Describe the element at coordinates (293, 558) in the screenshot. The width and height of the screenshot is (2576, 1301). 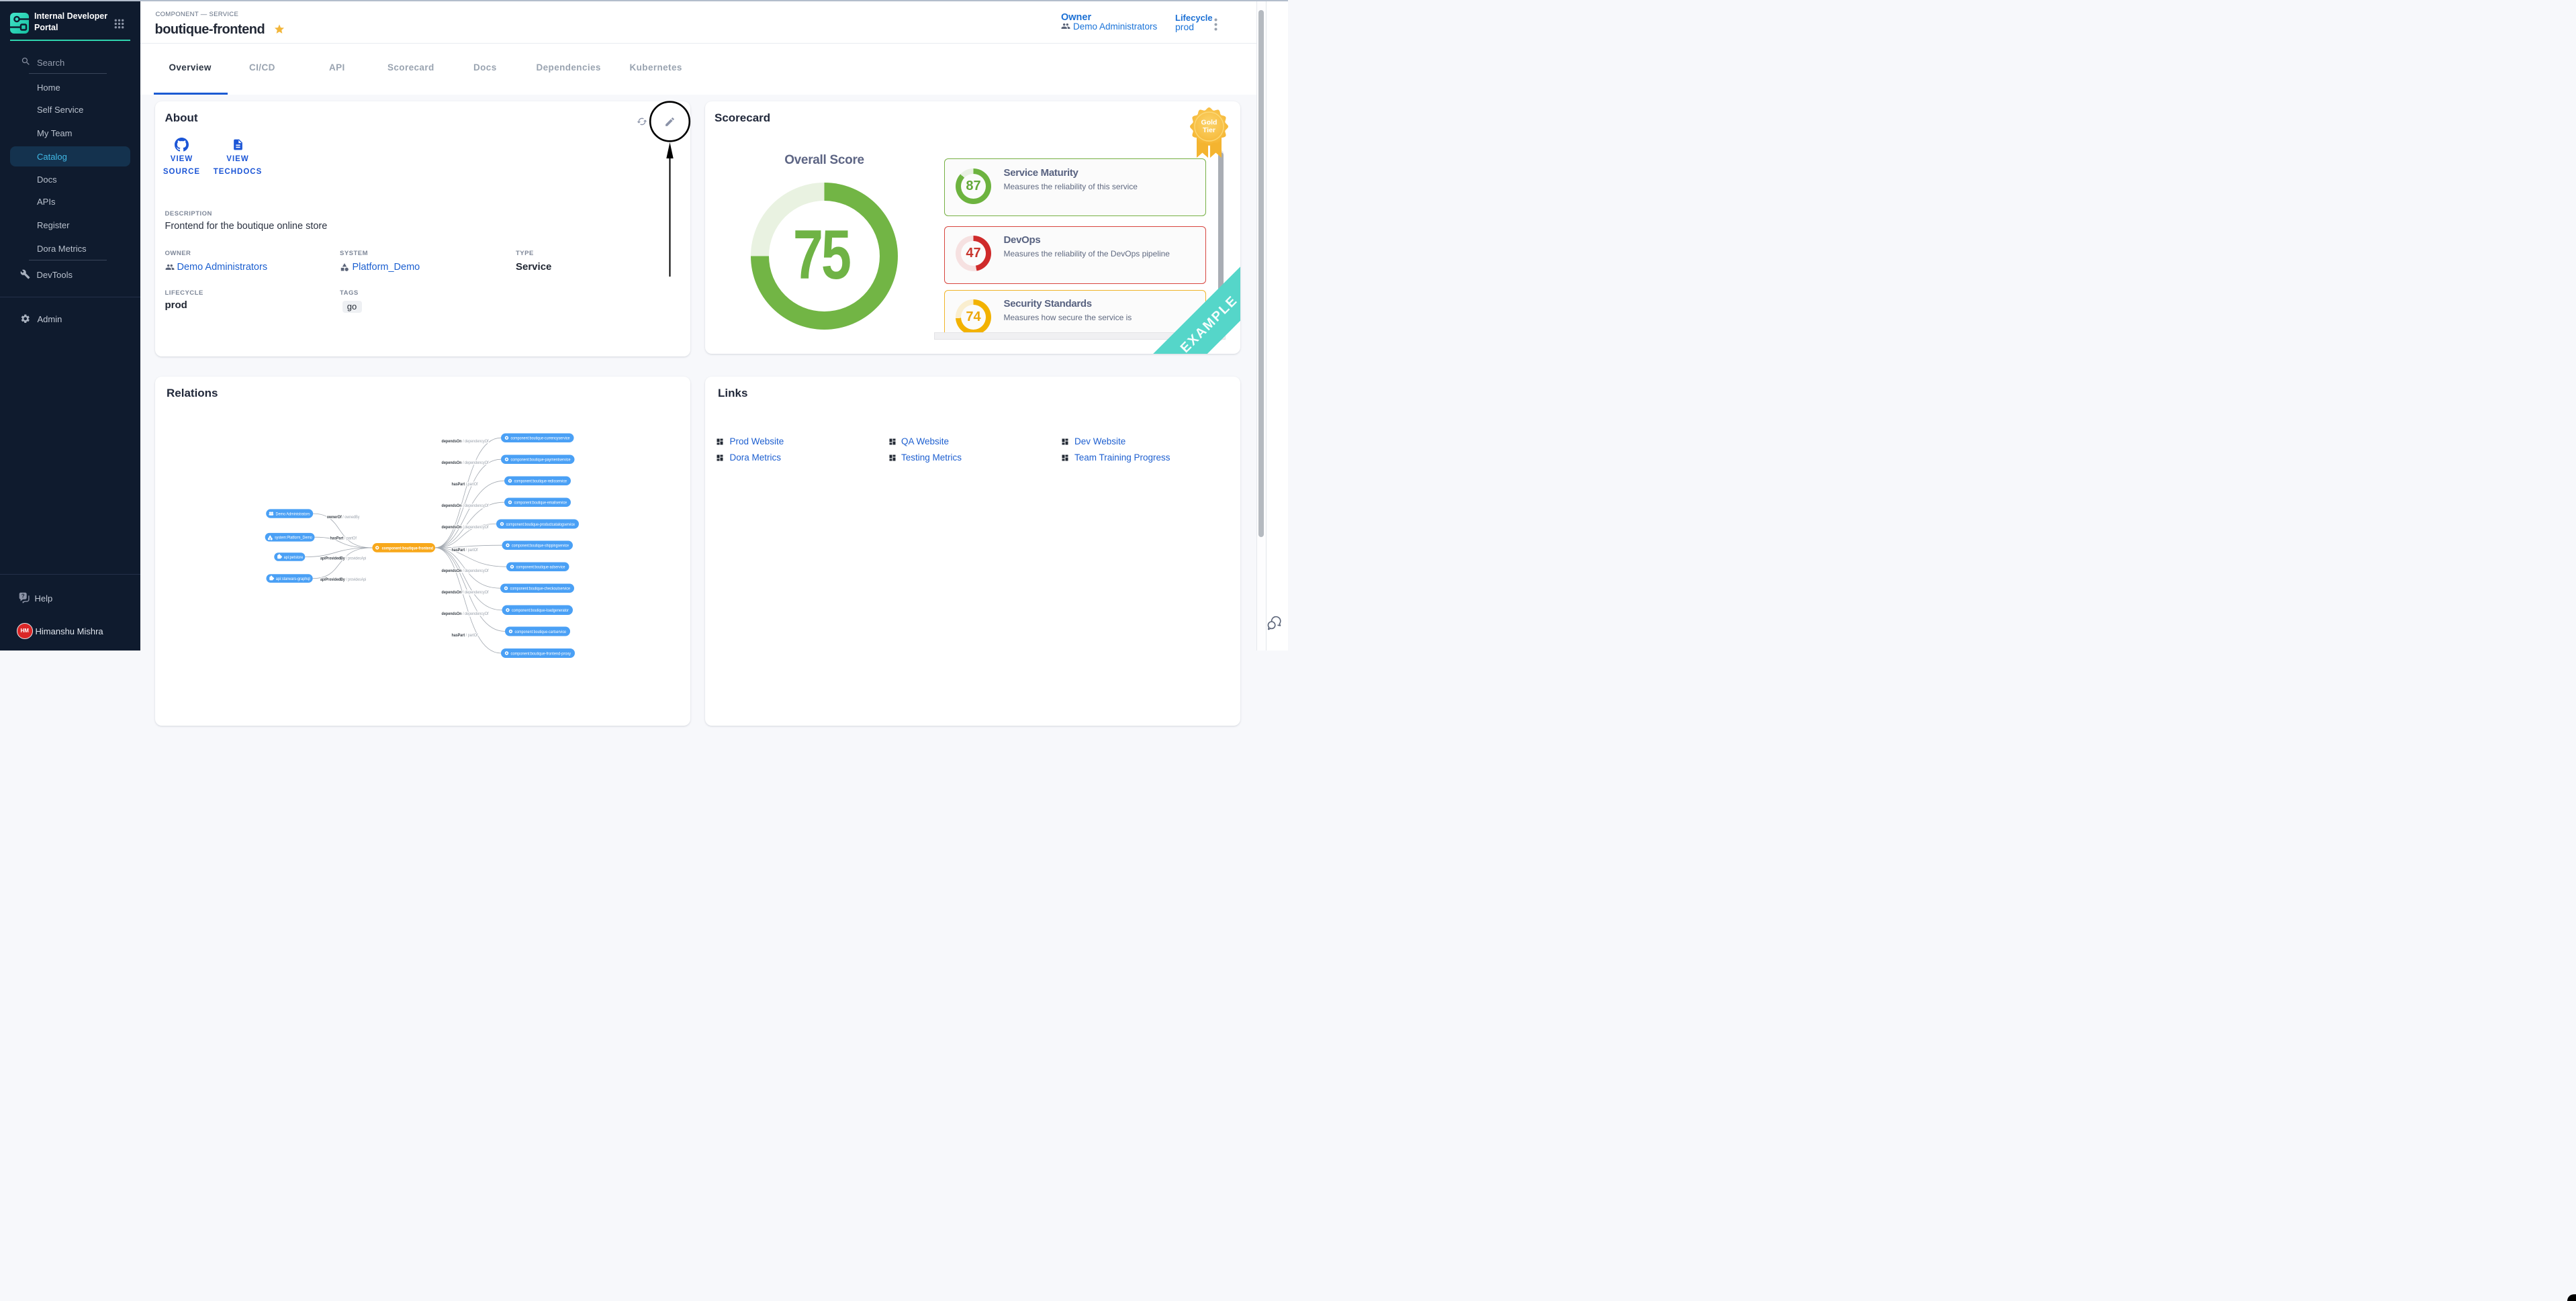
I see `svg-text: api:petstore` at that location.